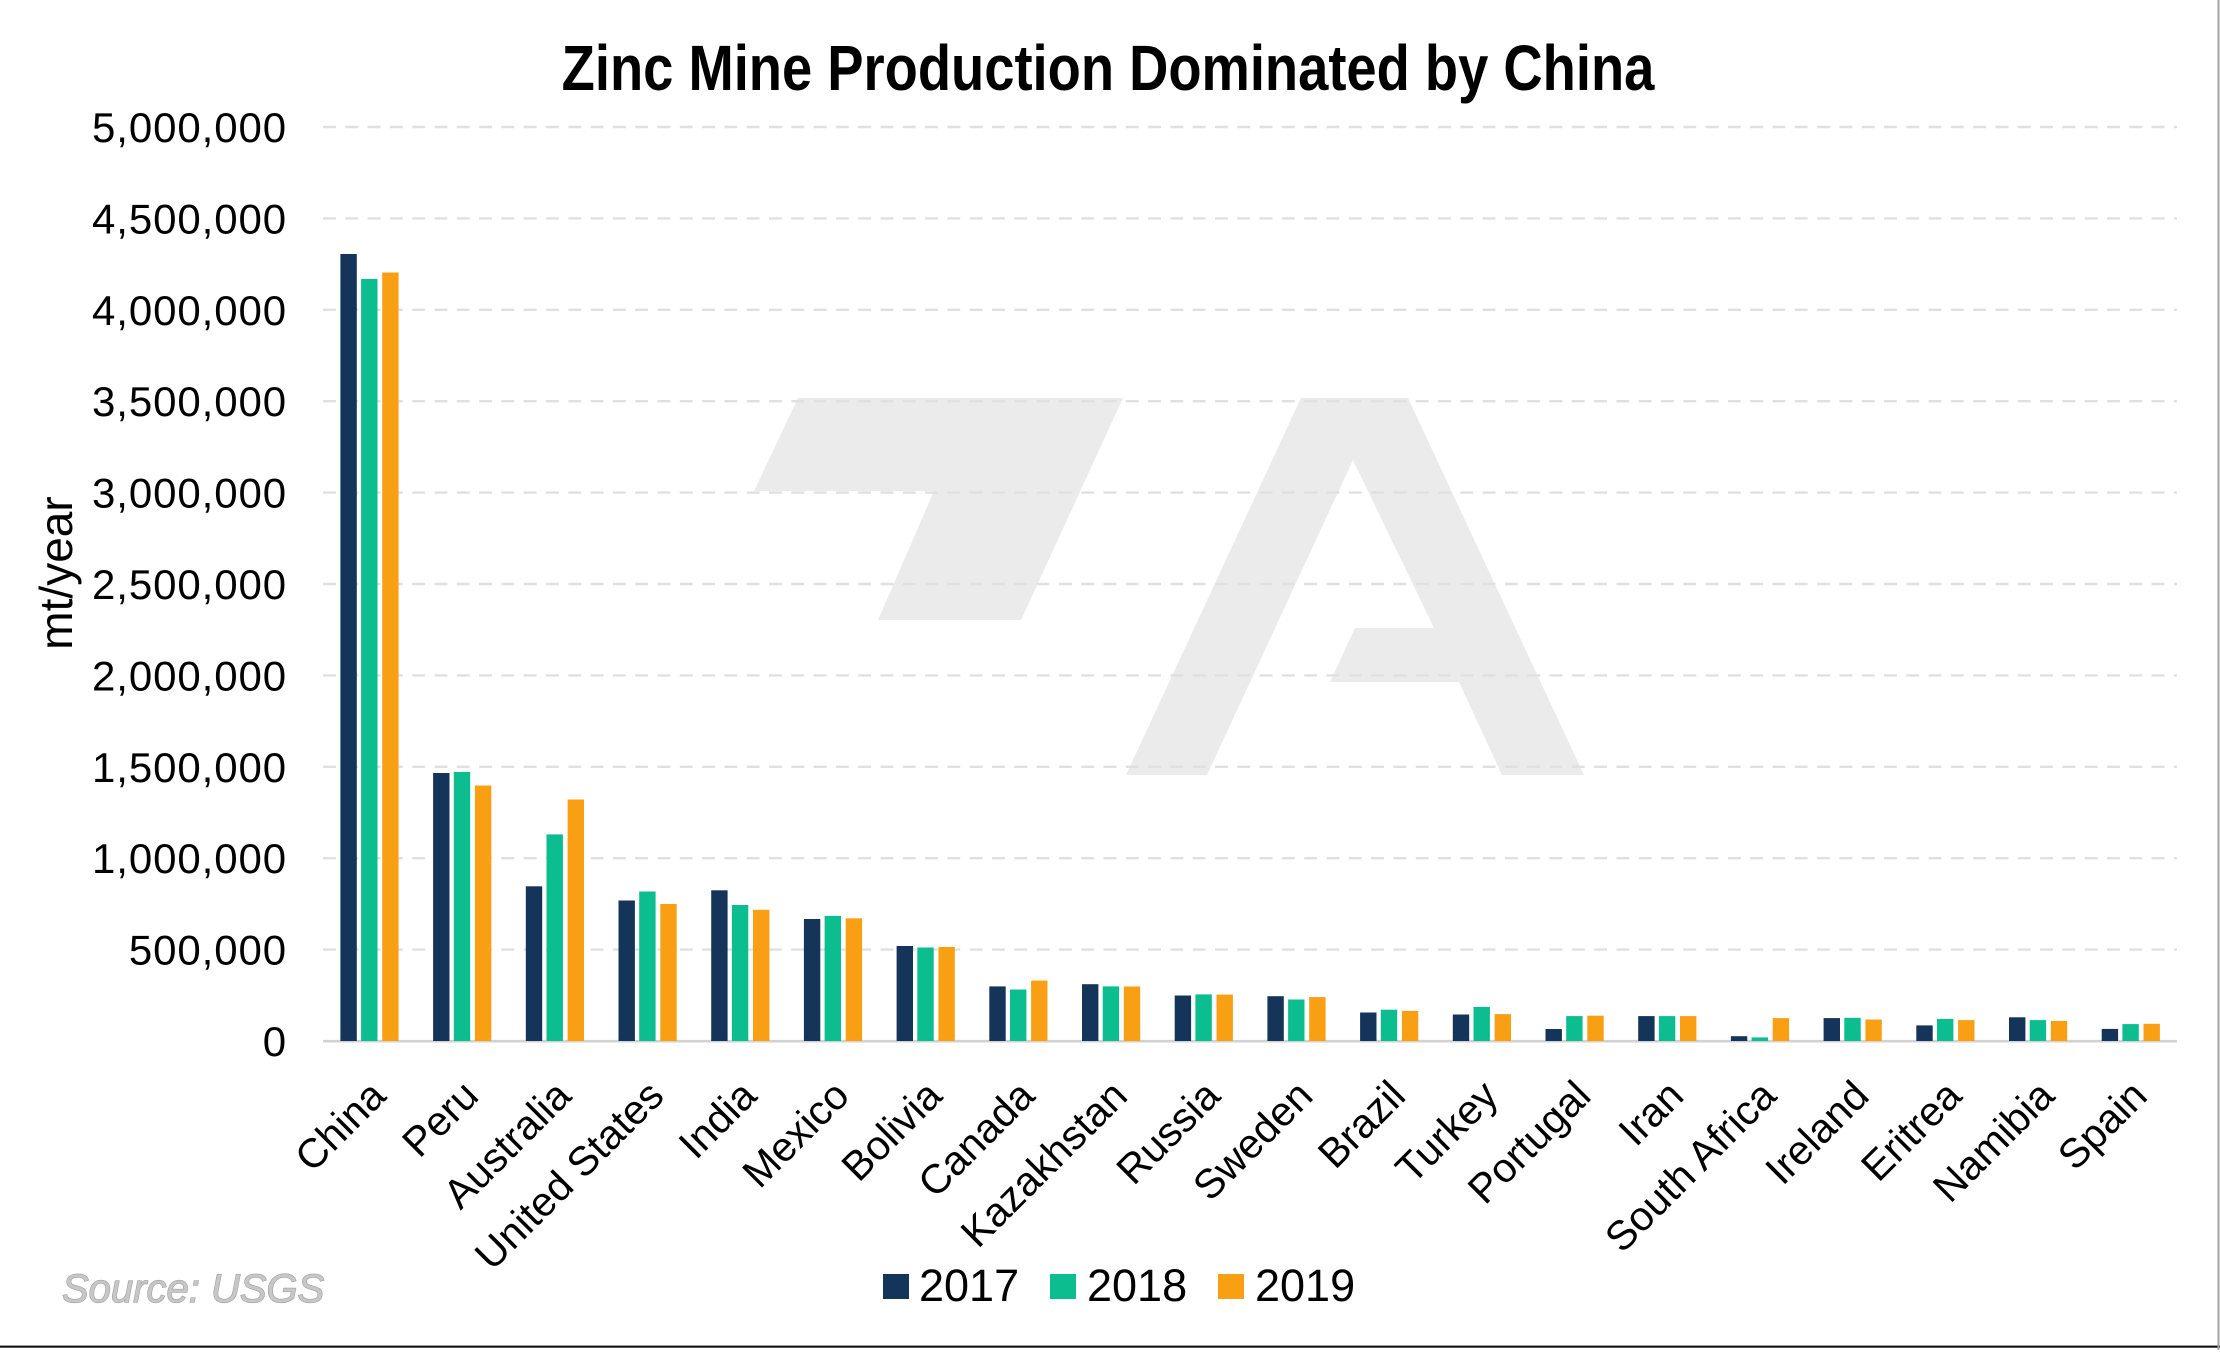 This screenshot has height=1355, width=2220. I want to click on svg-text: 2,000,000, so click(189, 675).